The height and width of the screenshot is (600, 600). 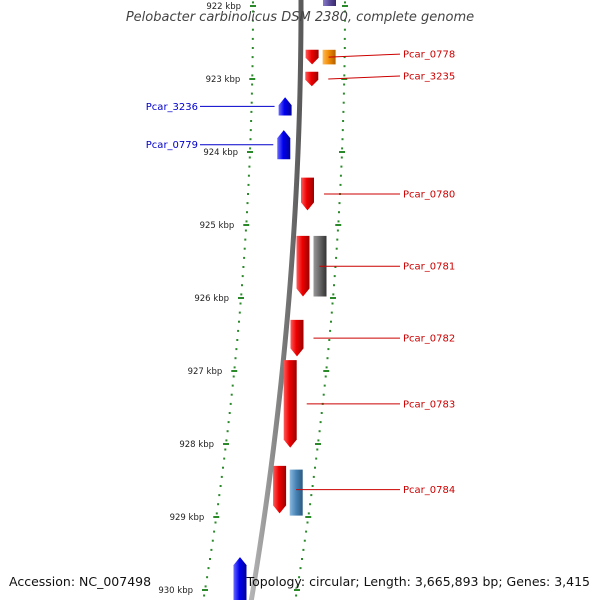 What do you see at coordinates (280, 489) in the screenshot?
I see `gene-pcar_0784-arrow` at bounding box center [280, 489].